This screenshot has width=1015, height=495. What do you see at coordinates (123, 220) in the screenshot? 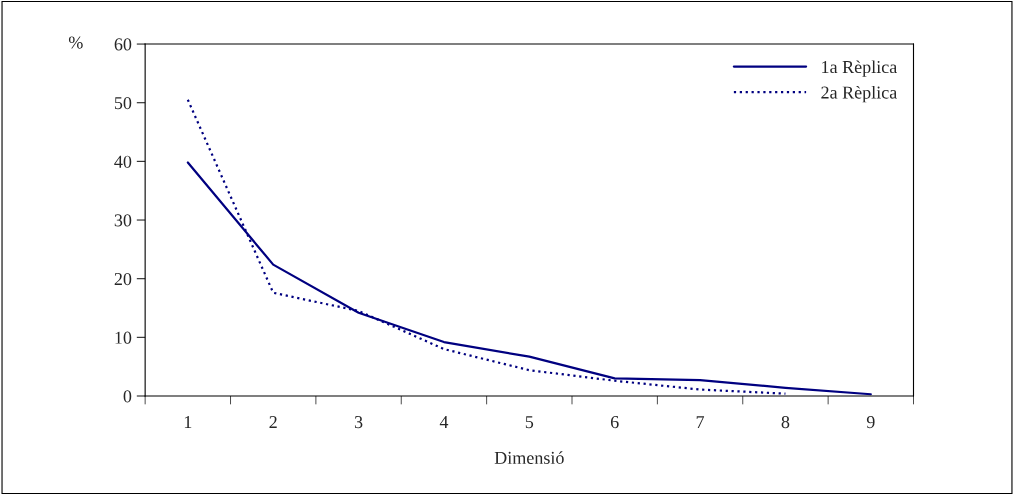
I see `y-tick-label: 30` at bounding box center [123, 220].